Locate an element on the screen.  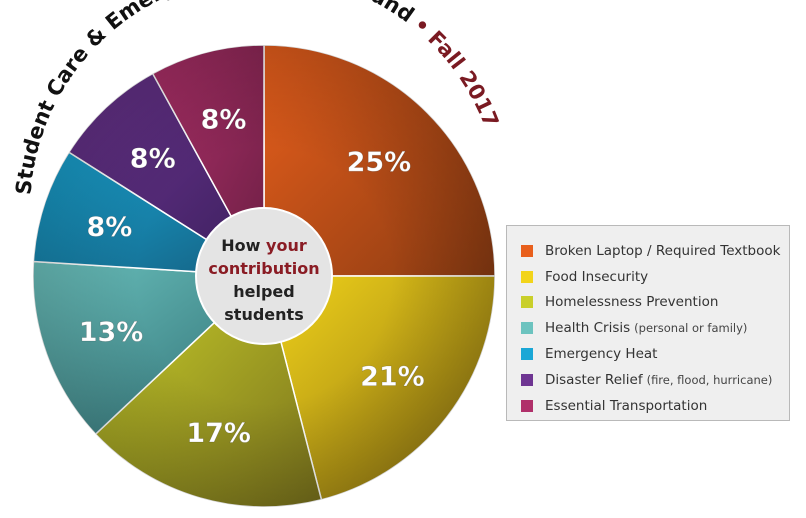
legend-note: (fire, flood, hurricane) is located at coordinates (709, 379).